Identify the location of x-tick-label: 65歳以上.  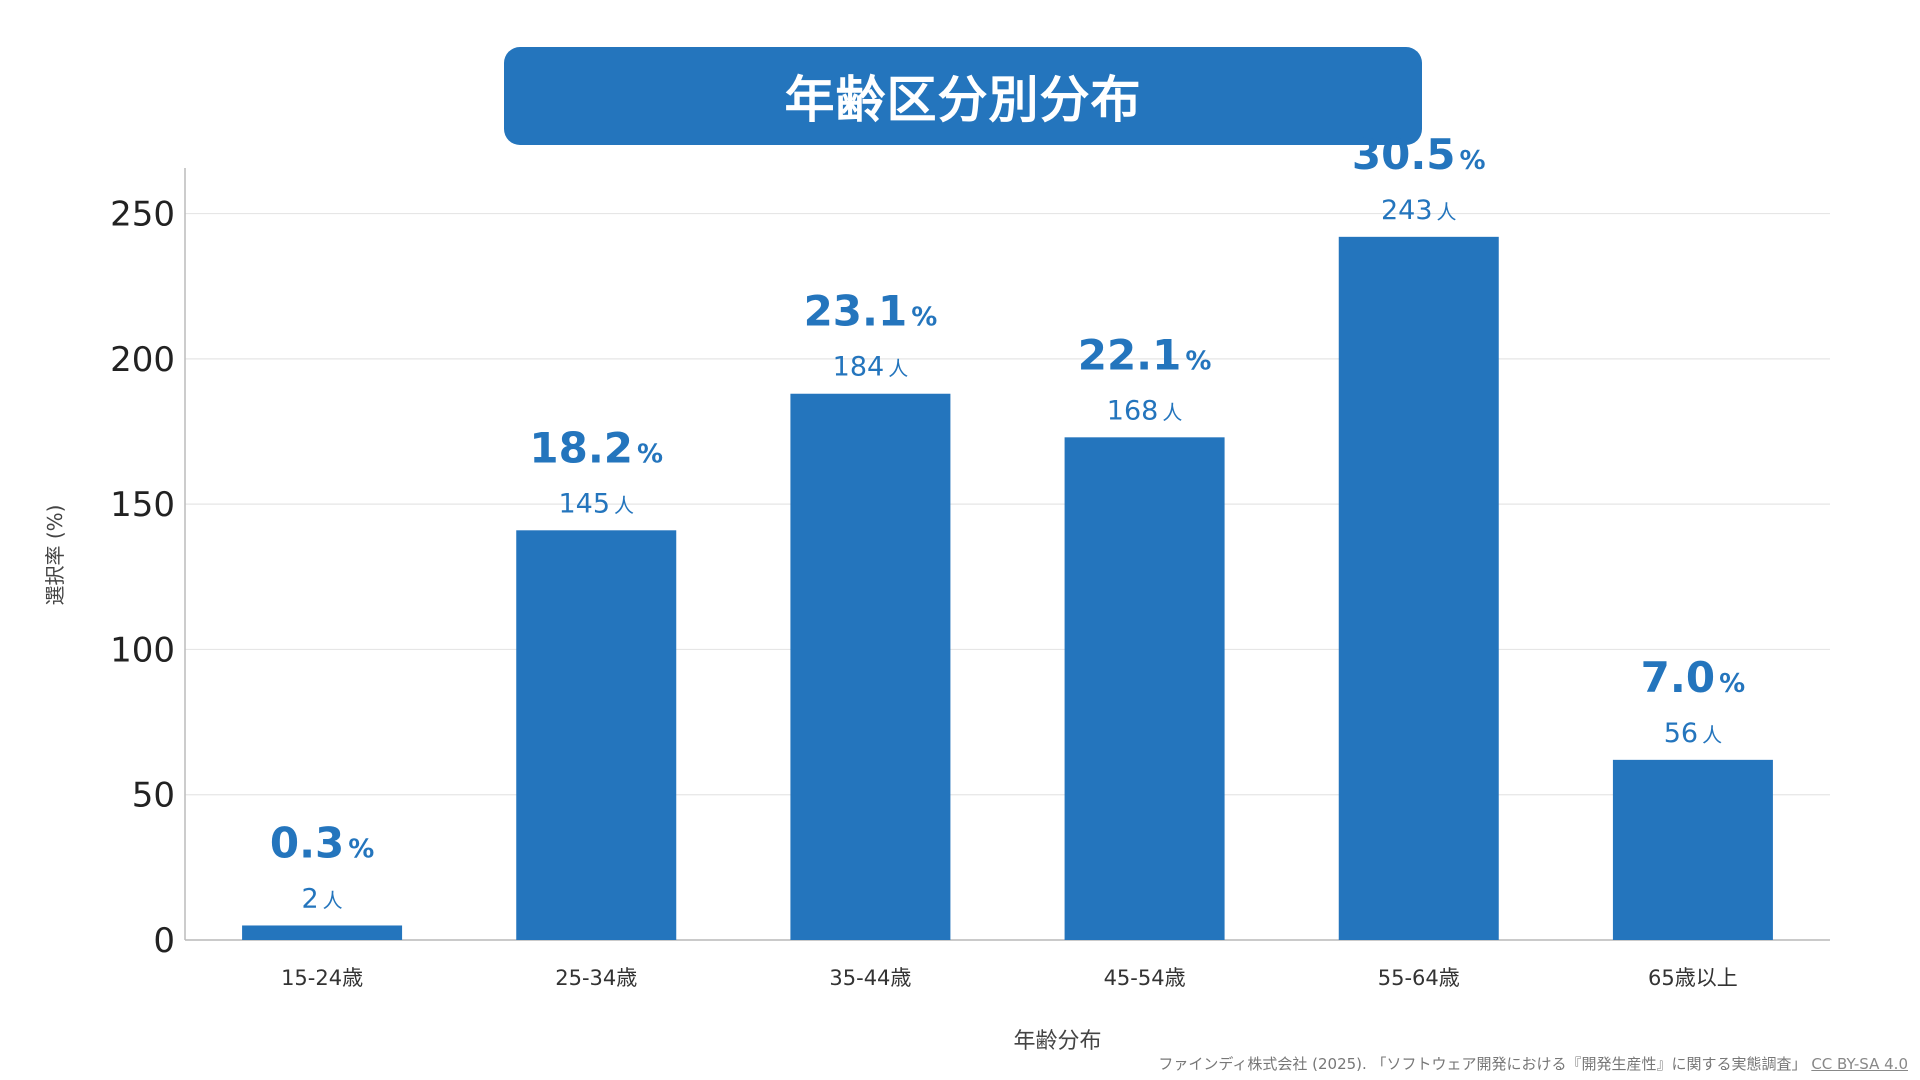
(1693, 978).